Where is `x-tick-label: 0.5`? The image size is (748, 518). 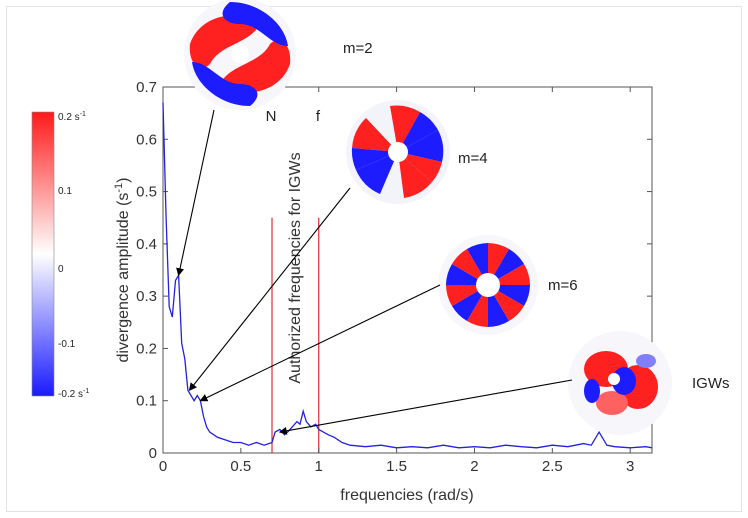
x-tick-label: 0.5 is located at coordinates (240, 466).